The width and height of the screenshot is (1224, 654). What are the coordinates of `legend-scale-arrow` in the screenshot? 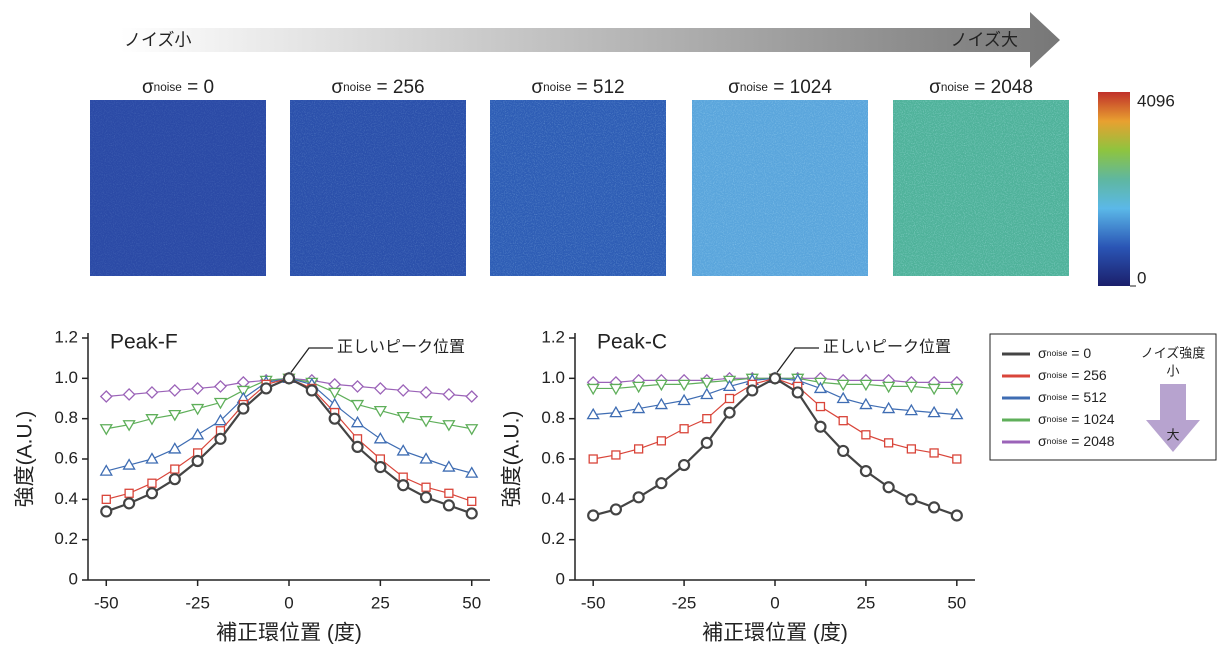 It's located at (1173, 418).